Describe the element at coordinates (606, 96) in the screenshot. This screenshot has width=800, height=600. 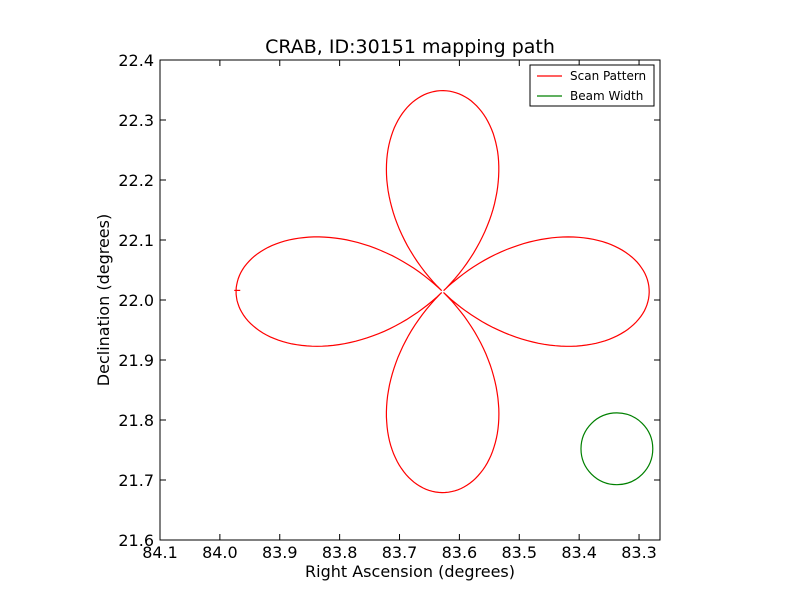
I see `legend-label-beam-width: Beam Width` at that location.